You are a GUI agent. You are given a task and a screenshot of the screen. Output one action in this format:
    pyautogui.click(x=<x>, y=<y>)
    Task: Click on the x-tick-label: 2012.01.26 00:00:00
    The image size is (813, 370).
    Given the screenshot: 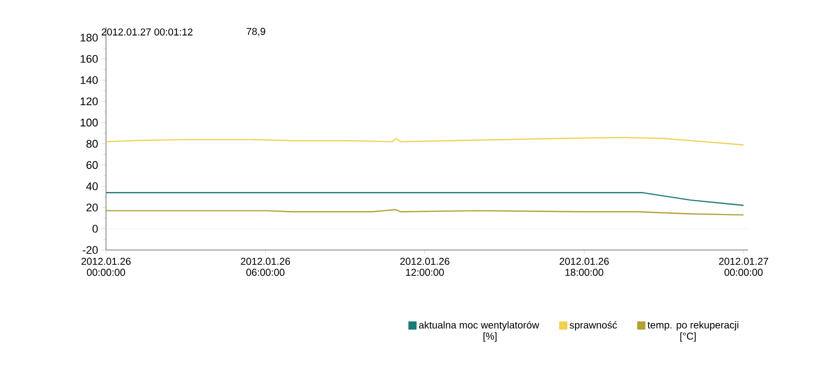 What is the action you would take?
    pyautogui.click(x=106, y=267)
    